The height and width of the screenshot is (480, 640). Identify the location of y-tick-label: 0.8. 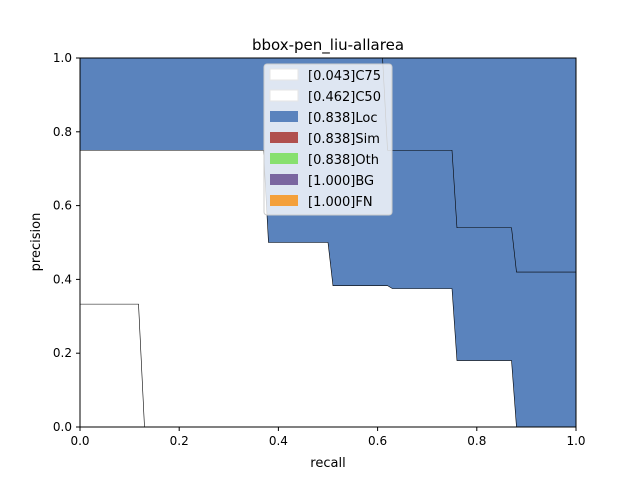
(62, 132).